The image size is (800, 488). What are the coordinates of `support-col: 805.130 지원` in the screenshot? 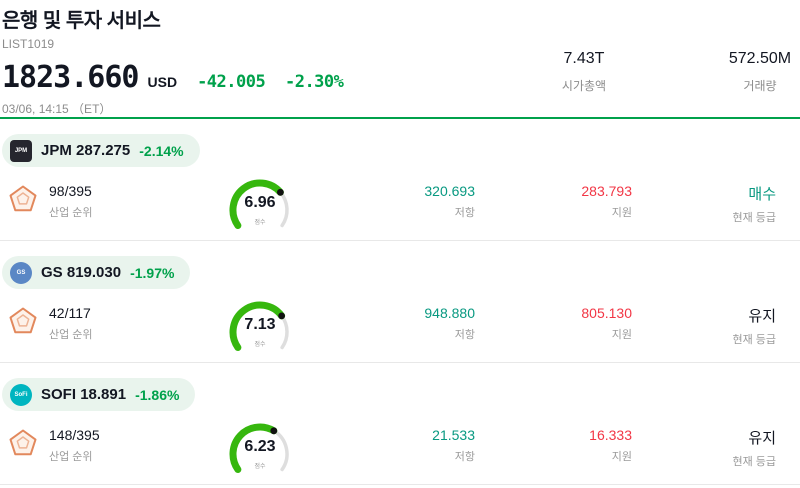 It's located at (553, 323).